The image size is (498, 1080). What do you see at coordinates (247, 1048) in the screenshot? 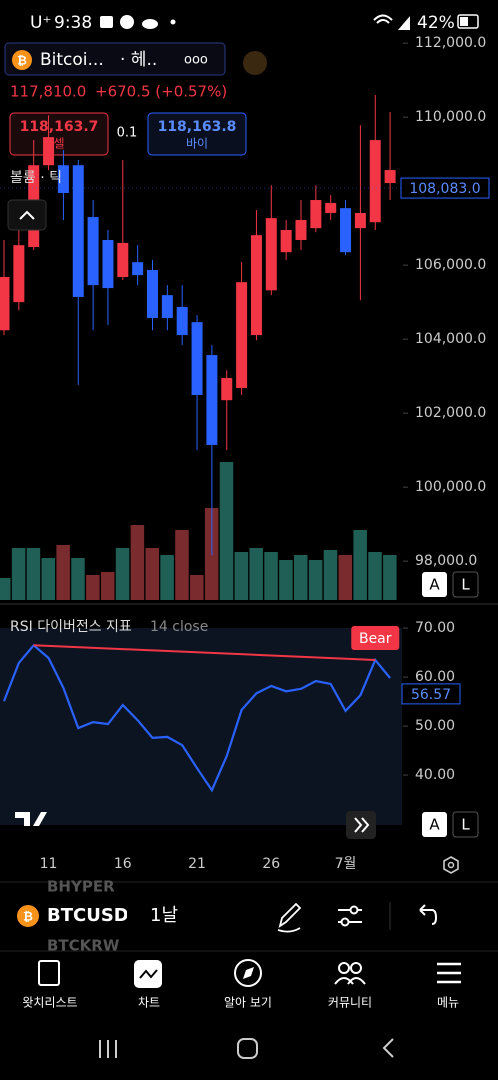
I see `home-button` at bounding box center [247, 1048].